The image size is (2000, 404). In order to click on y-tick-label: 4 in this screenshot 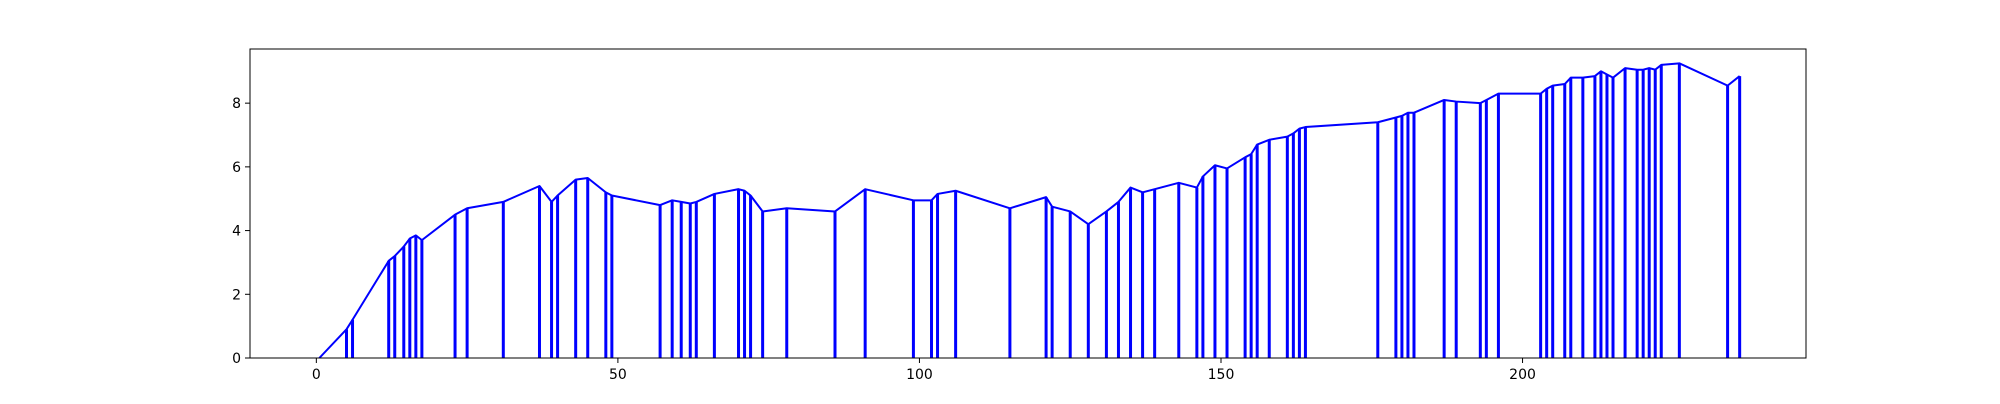, I will do `click(236, 232)`.